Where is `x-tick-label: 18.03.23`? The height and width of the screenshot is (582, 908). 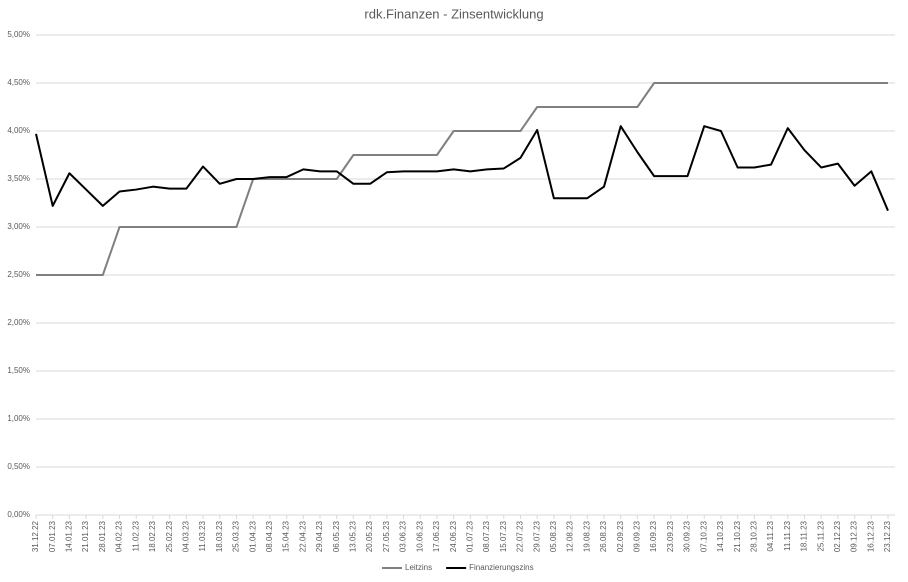
x-tick-label: 18.03.23 is located at coordinates (219, 536).